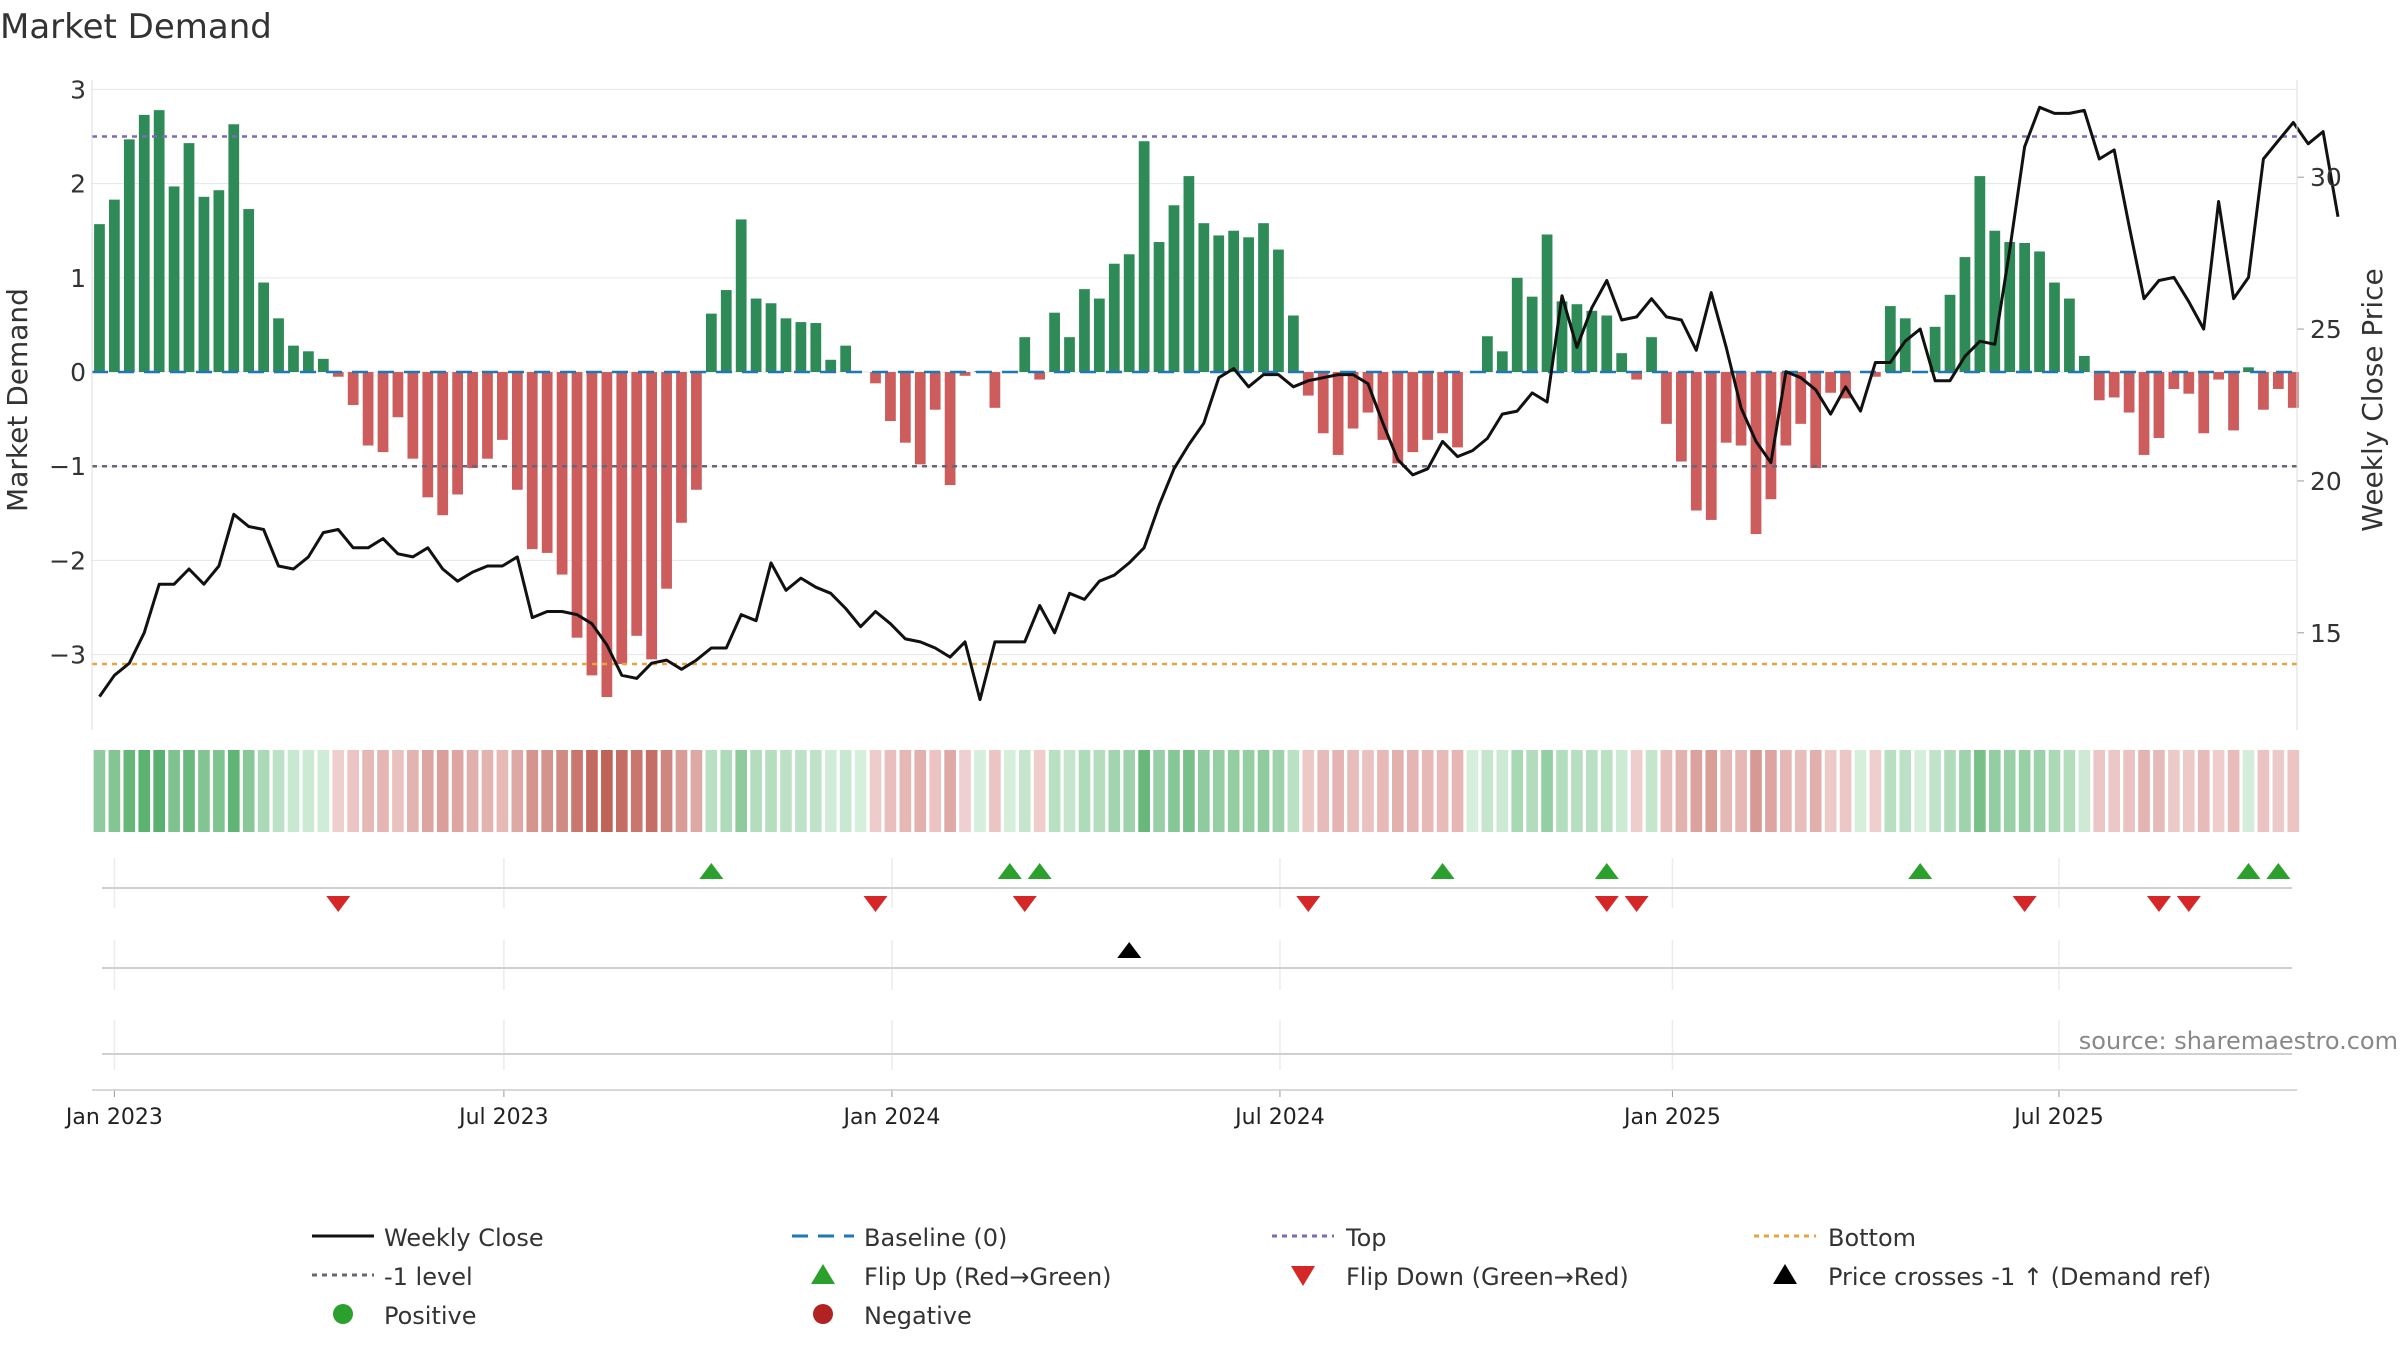 The image size is (2400, 1350). I want to click on legend-item-top: Top, so click(1329, 1238).